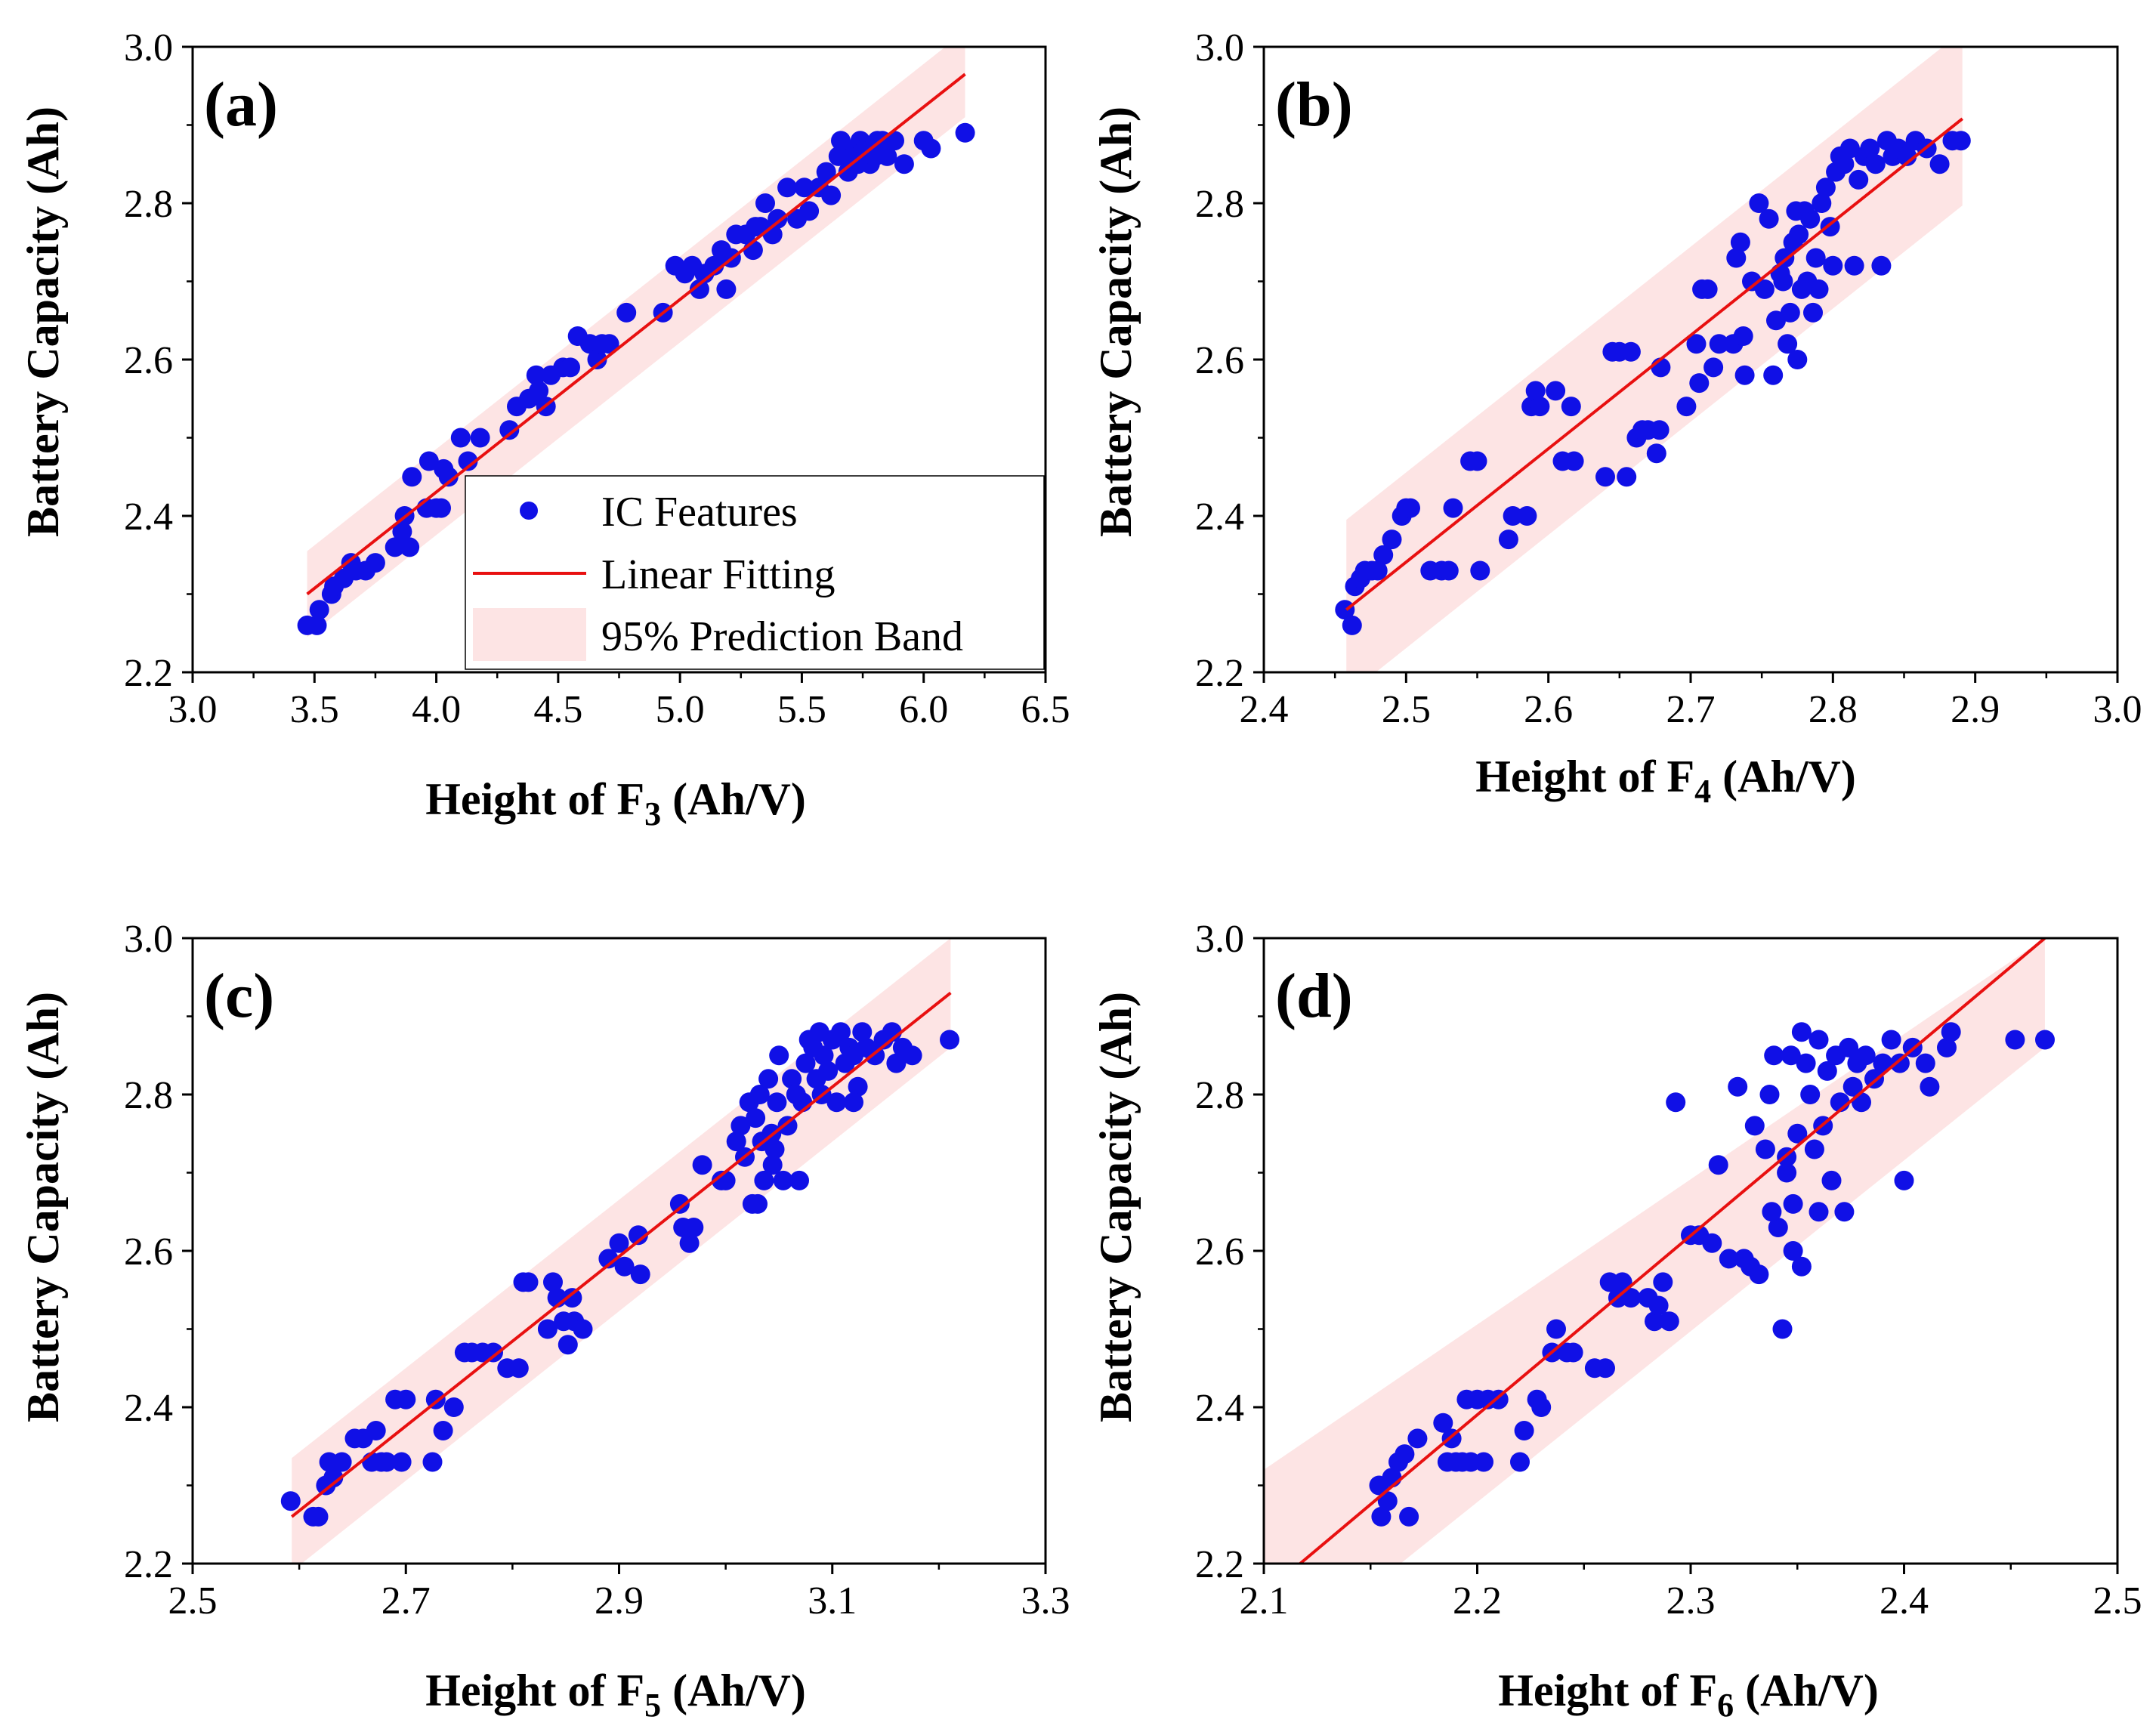 The width and height of the screenshot is (2156, 1729). What do you see at coordinates (406, 1600) in the screenshot?
I see `x-tick-label-c-1: 2.7` at bounding box center [406, 1600].